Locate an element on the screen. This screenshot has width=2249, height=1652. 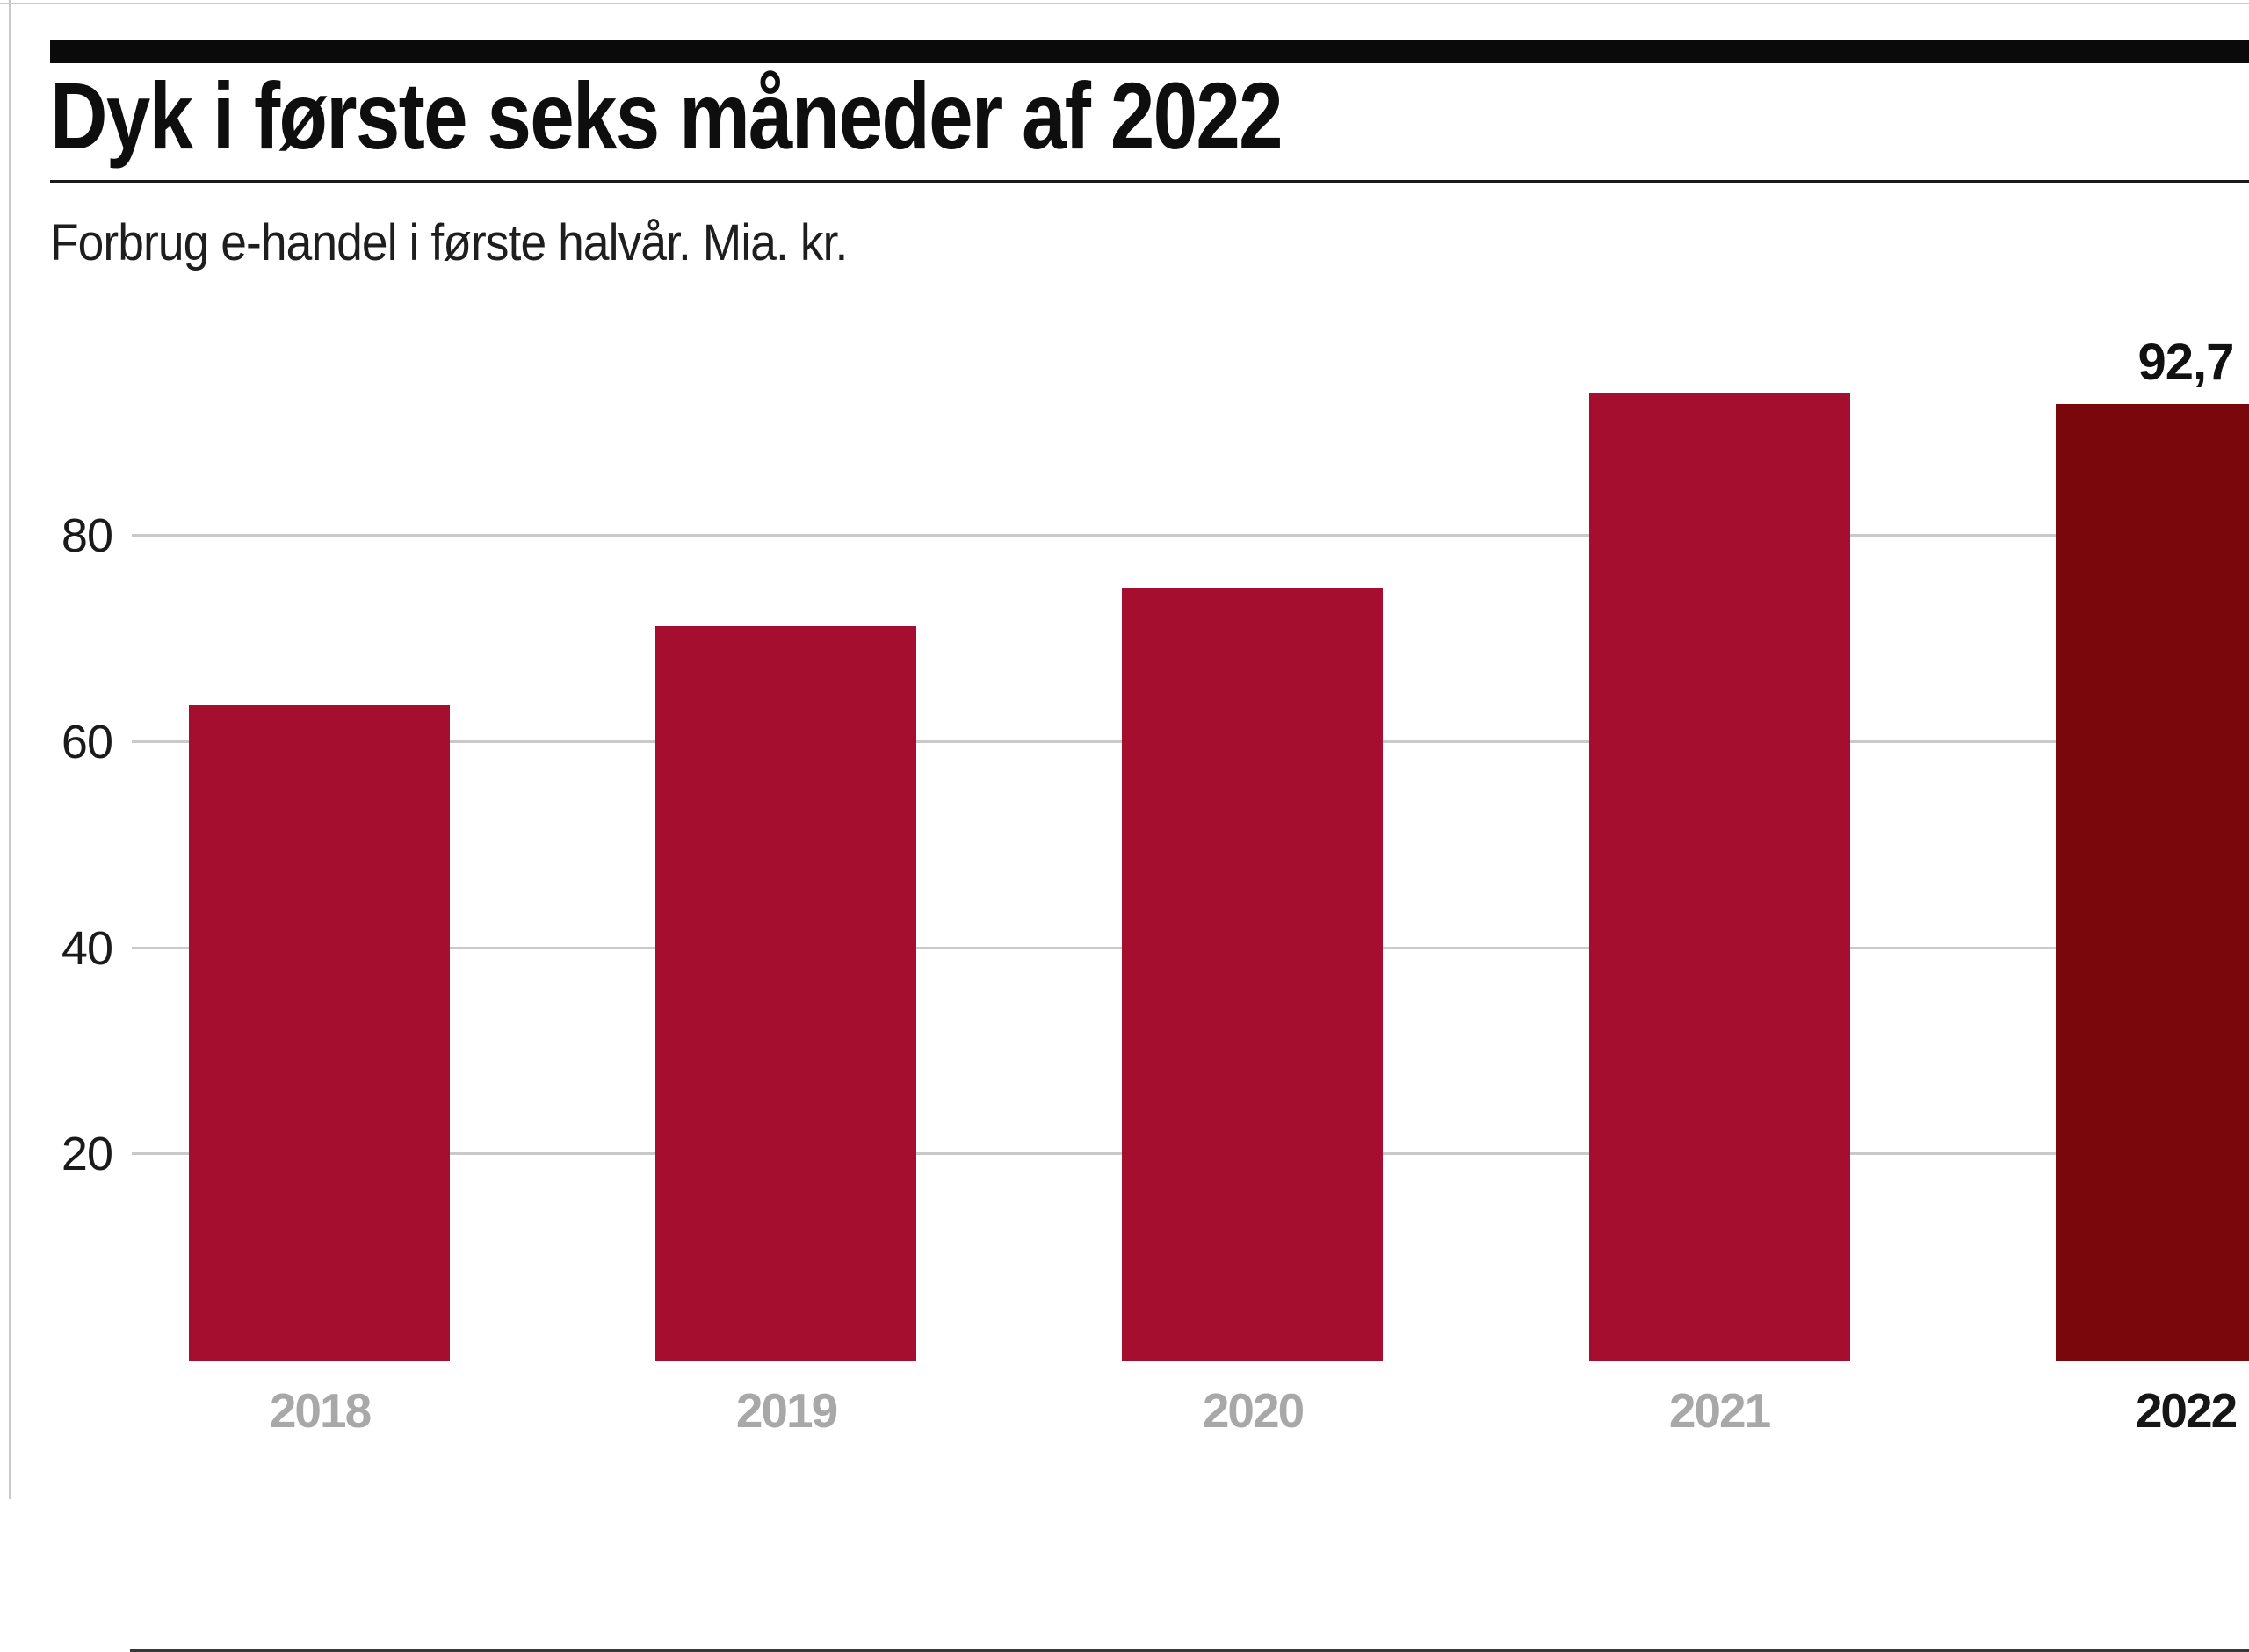
x-axis-label-2022: 2022 is located at coordinates (2186, 1410).